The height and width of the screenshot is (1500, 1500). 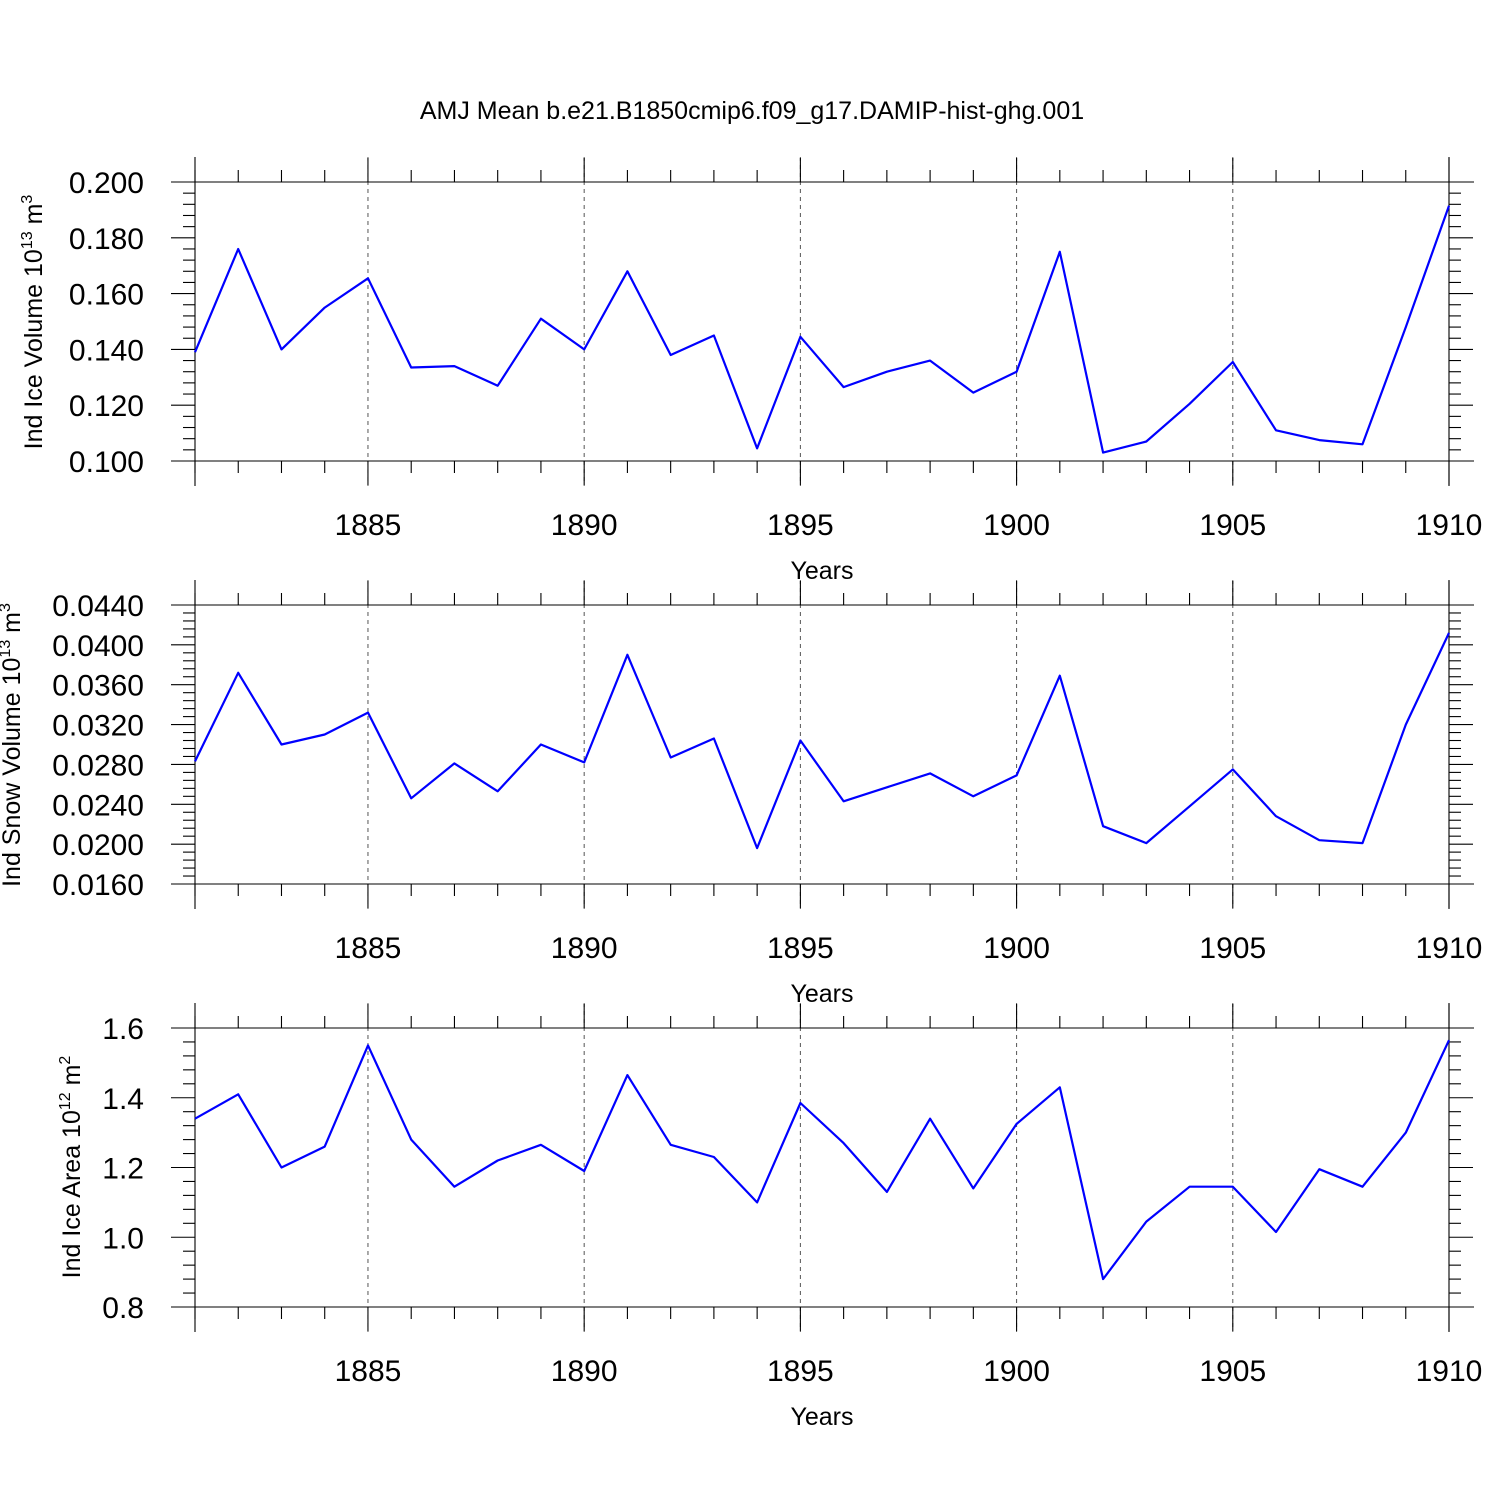 What do you see at coordinates (13, 745) in the screenshot?
I see `y-axis-title: Ind Snow Volume 1013 m3` at bounding box center [13, 745].